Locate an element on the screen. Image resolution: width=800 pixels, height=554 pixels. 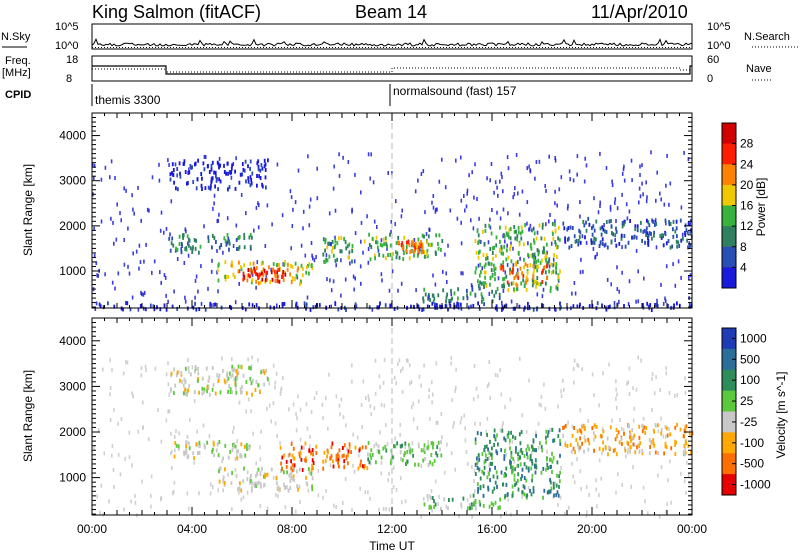
power-colorbar-tick-label: 8 is located at coordinates (743, 247).